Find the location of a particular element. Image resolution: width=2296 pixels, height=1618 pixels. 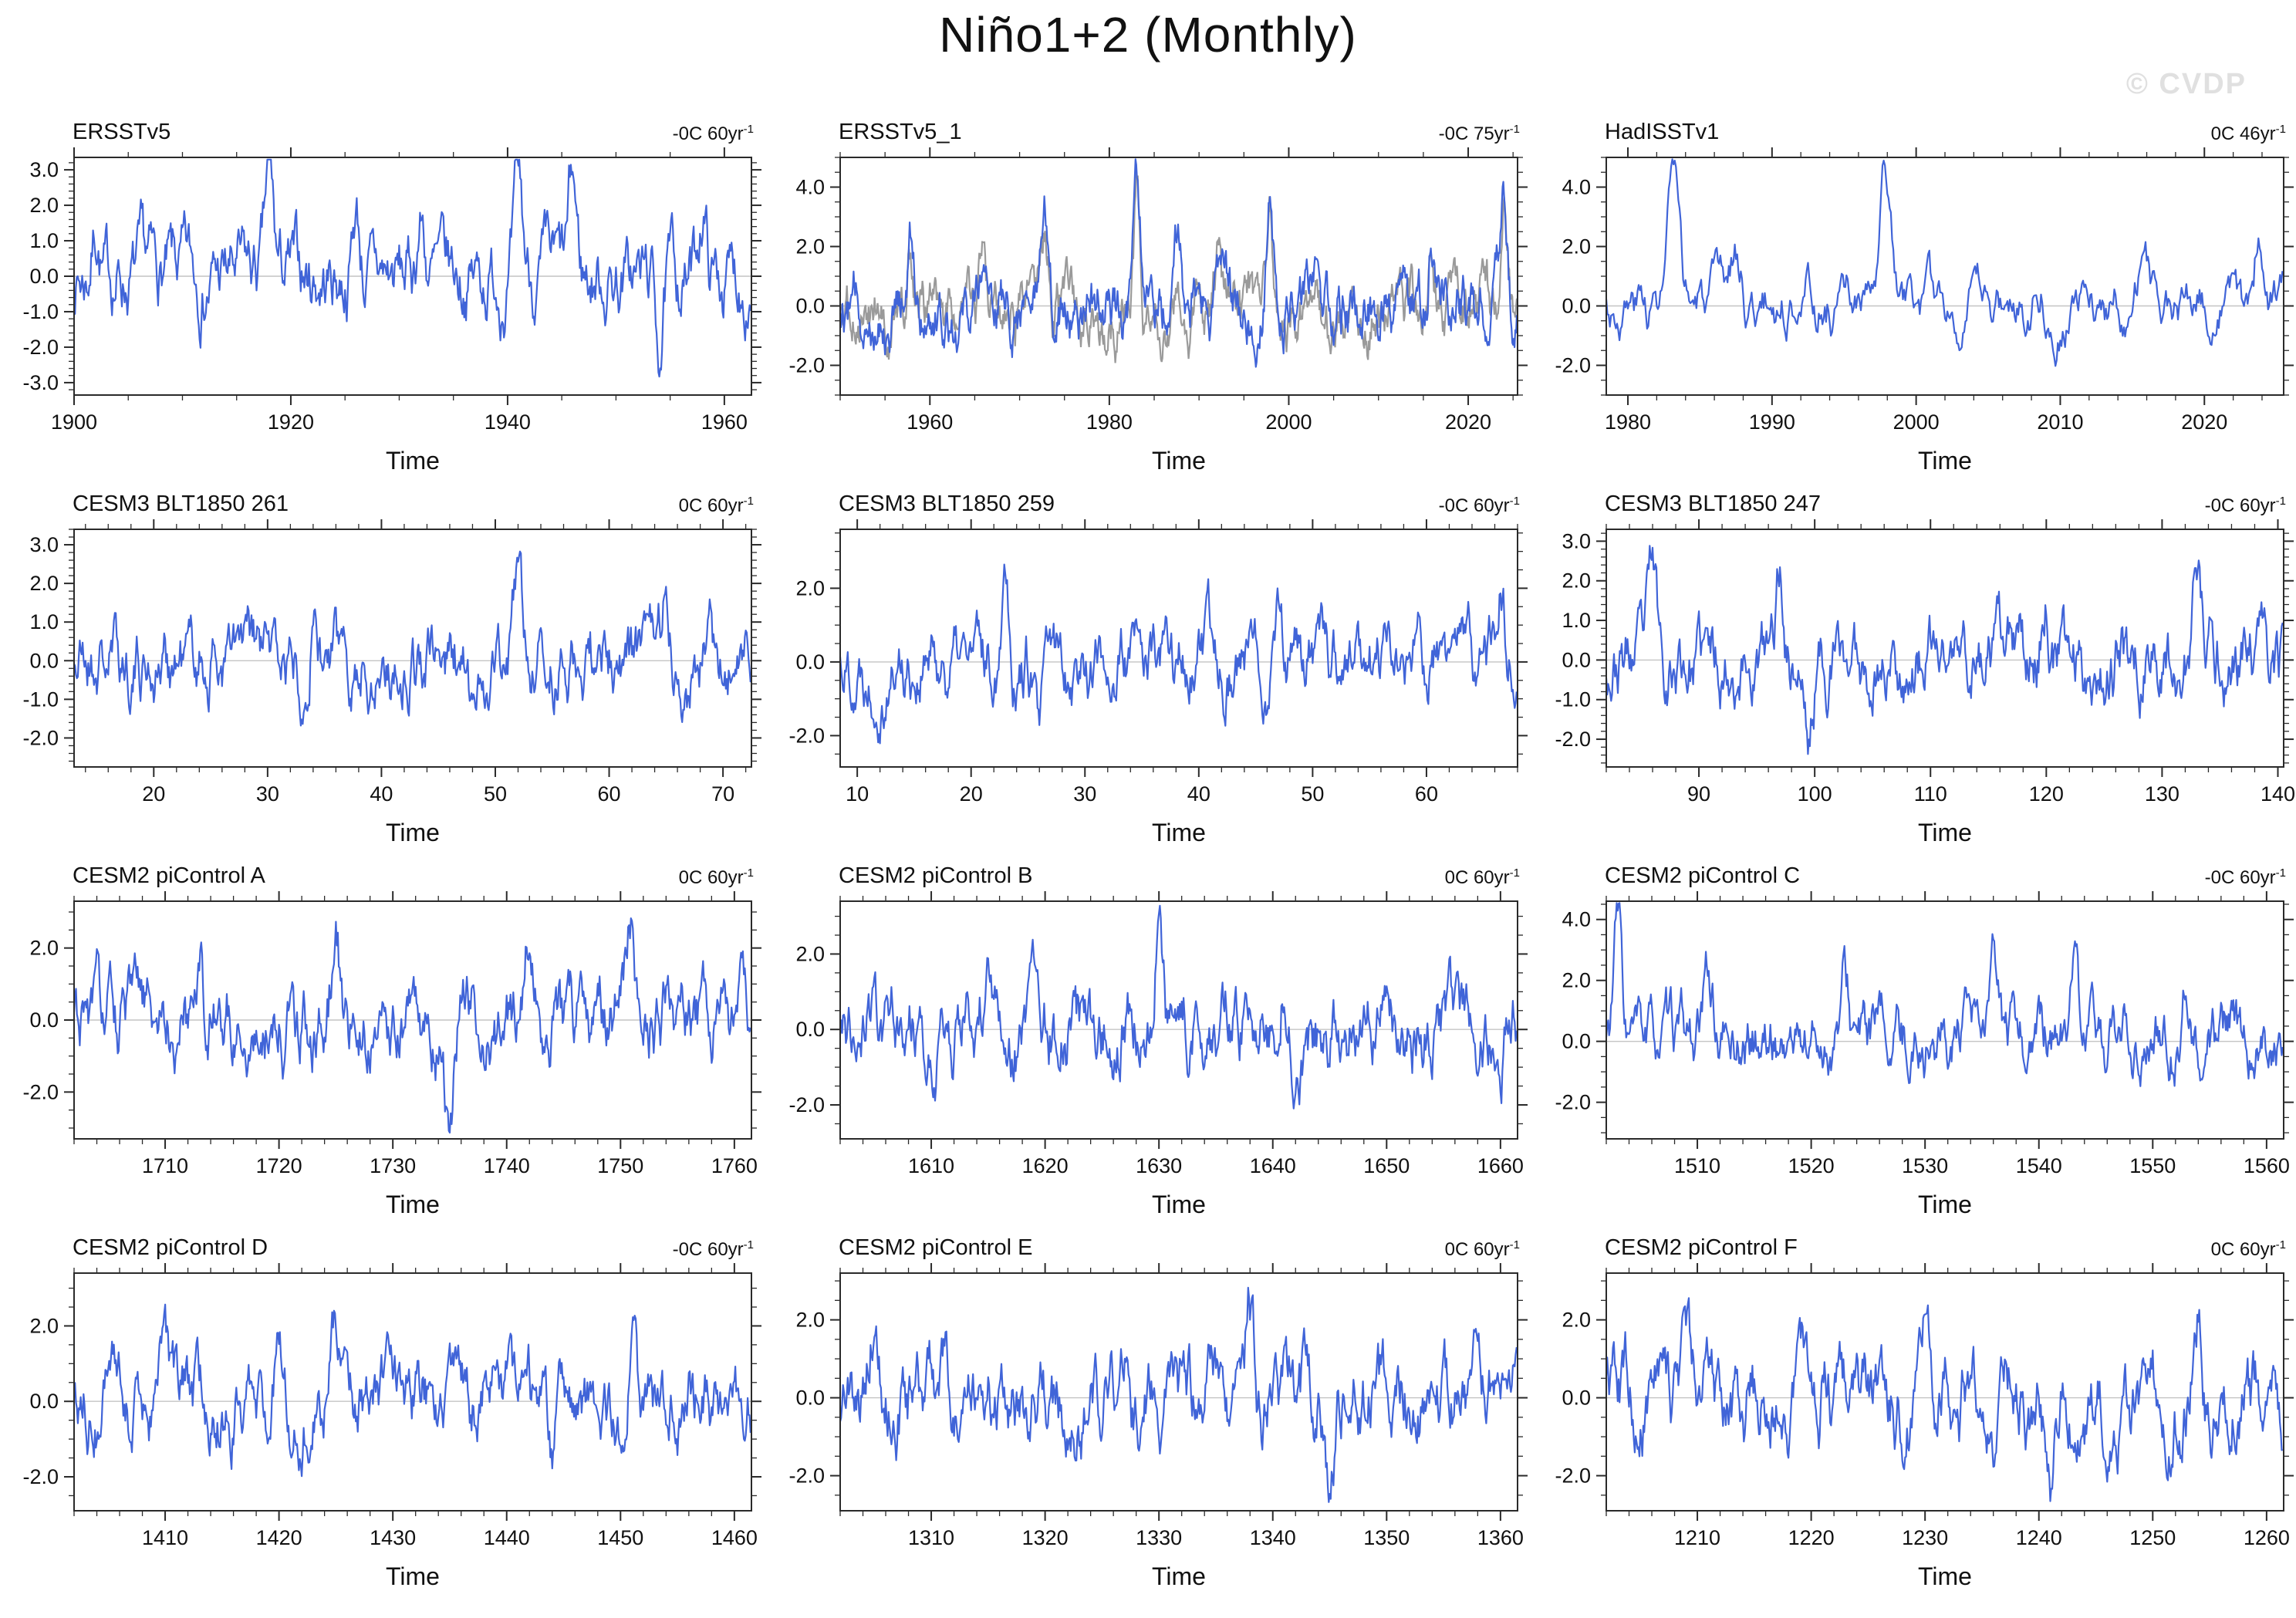

x-tick-label: 1460 is located at coordinates (734, 1537).